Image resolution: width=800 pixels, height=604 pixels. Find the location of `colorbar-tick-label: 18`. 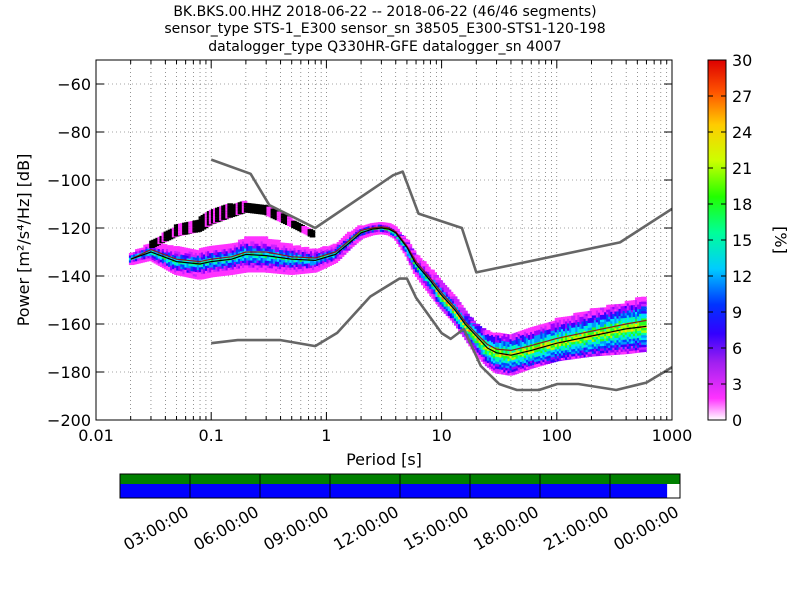

colorbar-tick-label: 18 is located at coordinates (742, 204).